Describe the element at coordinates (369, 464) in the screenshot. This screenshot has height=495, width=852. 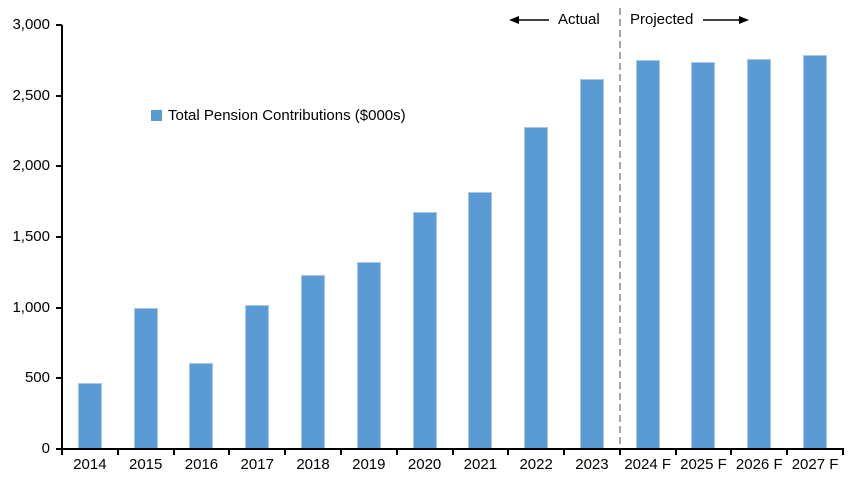
I see `x-label-2019: 2019` at that location.